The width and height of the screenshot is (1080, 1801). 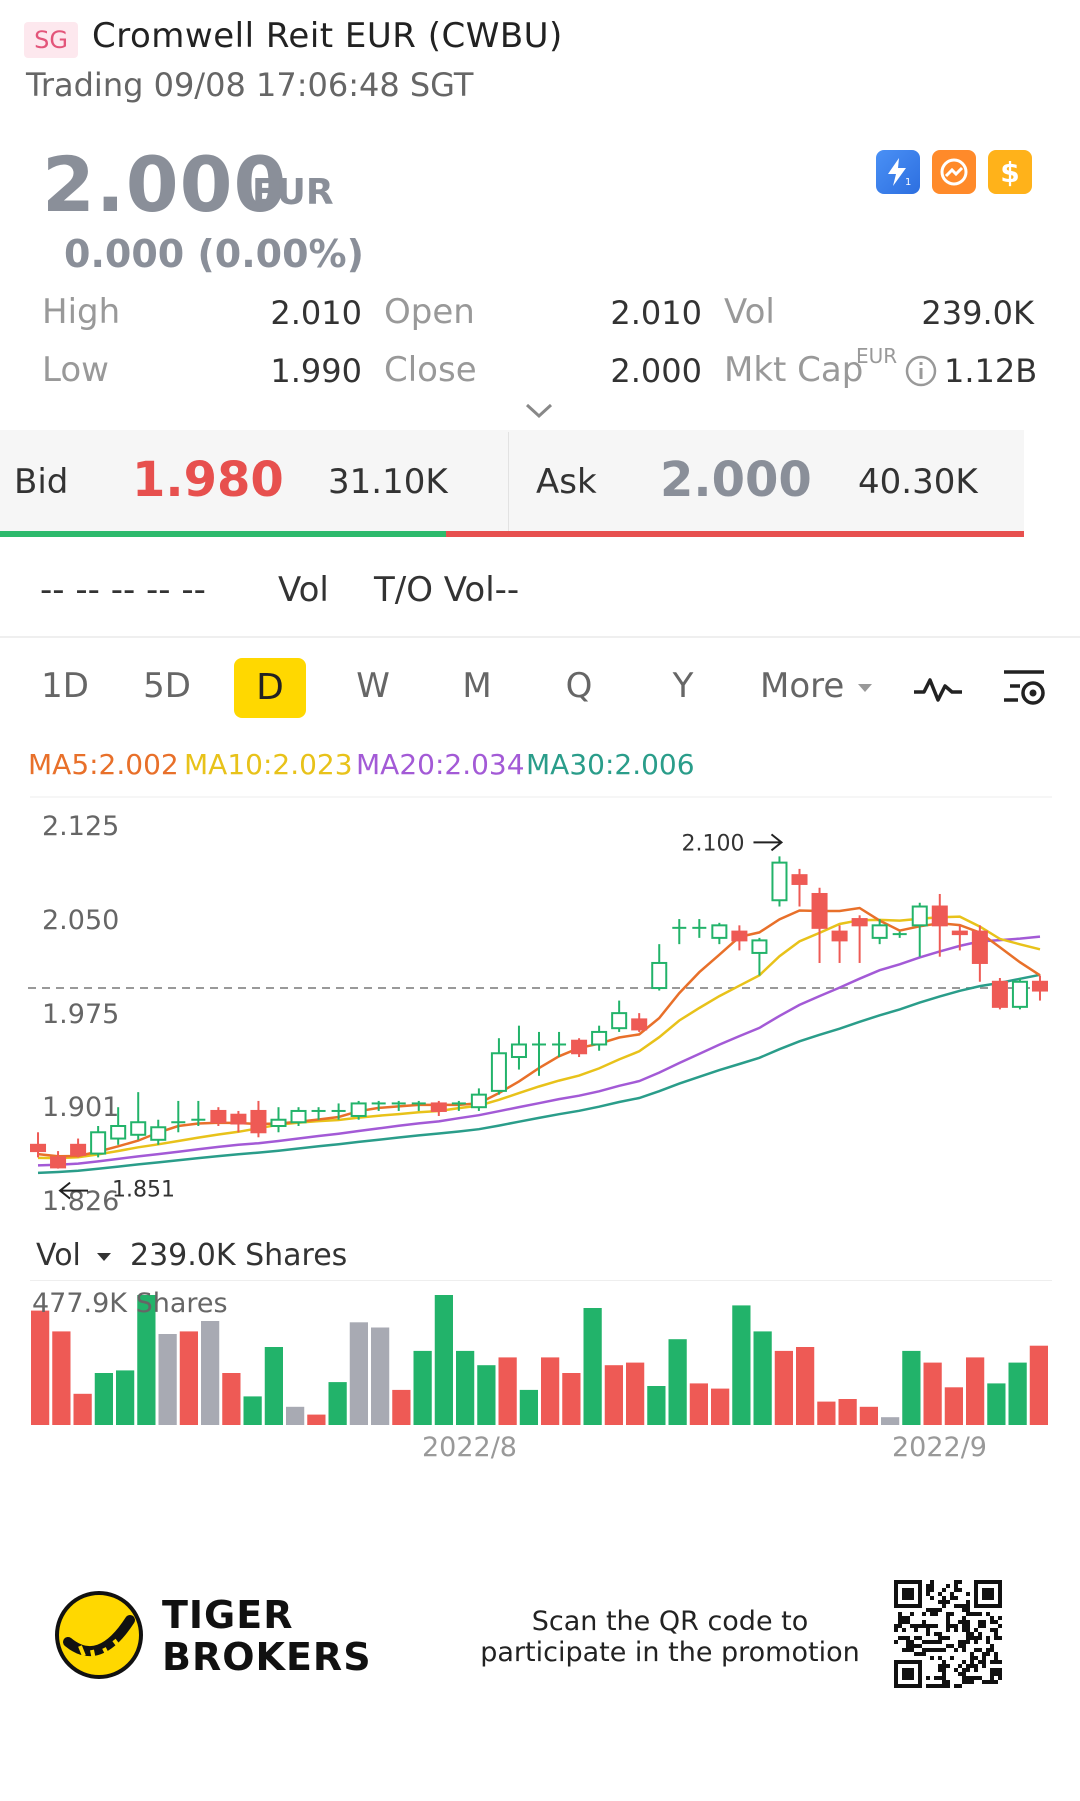 I want to click on qr-finder, so click(x=908, y=1674).